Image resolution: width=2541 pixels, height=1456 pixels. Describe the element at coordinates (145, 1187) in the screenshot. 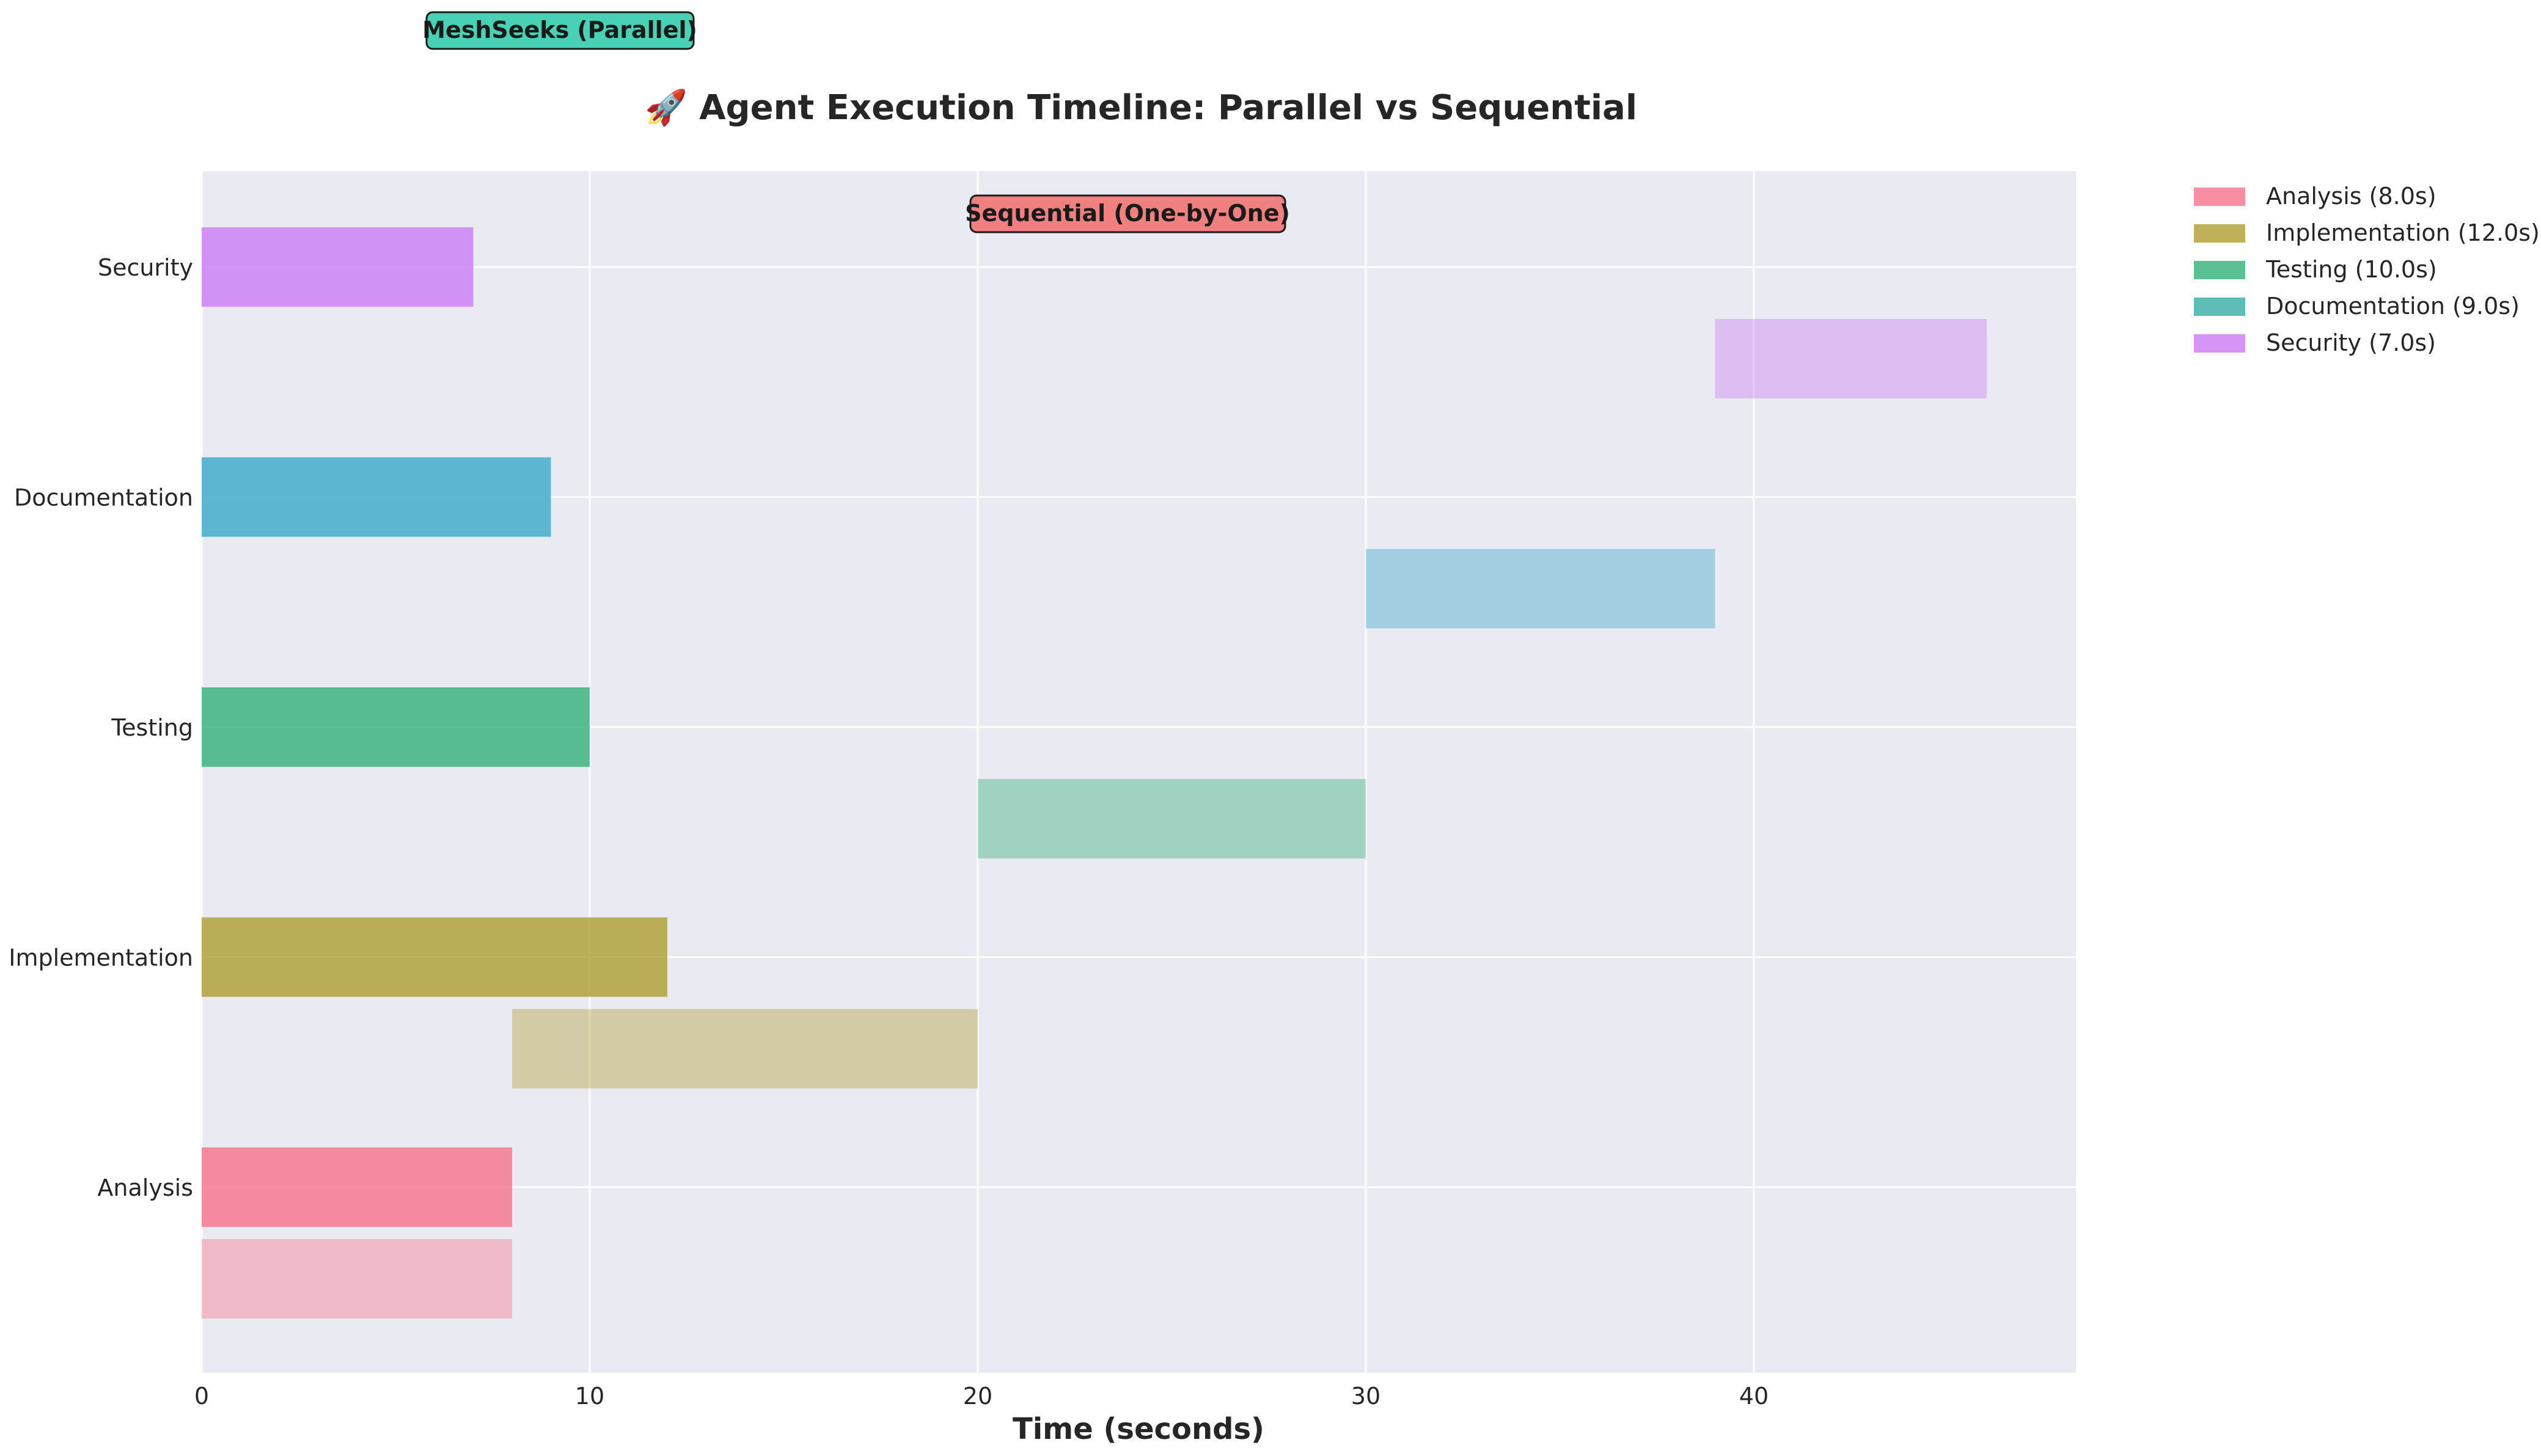

I see `y-tick-label-analysis: Analysis` at that location.